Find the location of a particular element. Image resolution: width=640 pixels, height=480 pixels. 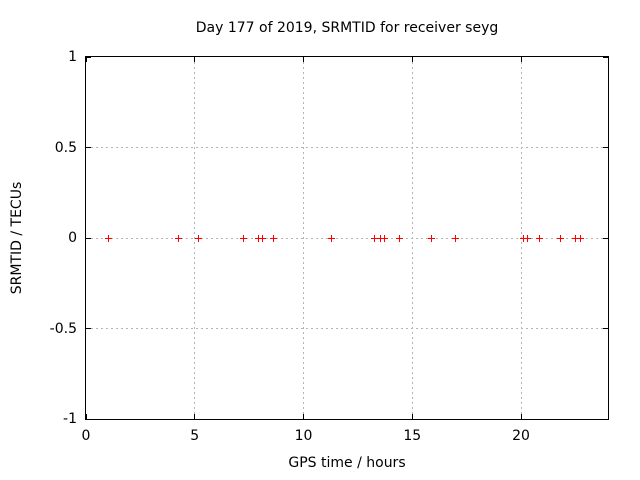

y-tick-label: 0 is located at coordinates (72, 238).